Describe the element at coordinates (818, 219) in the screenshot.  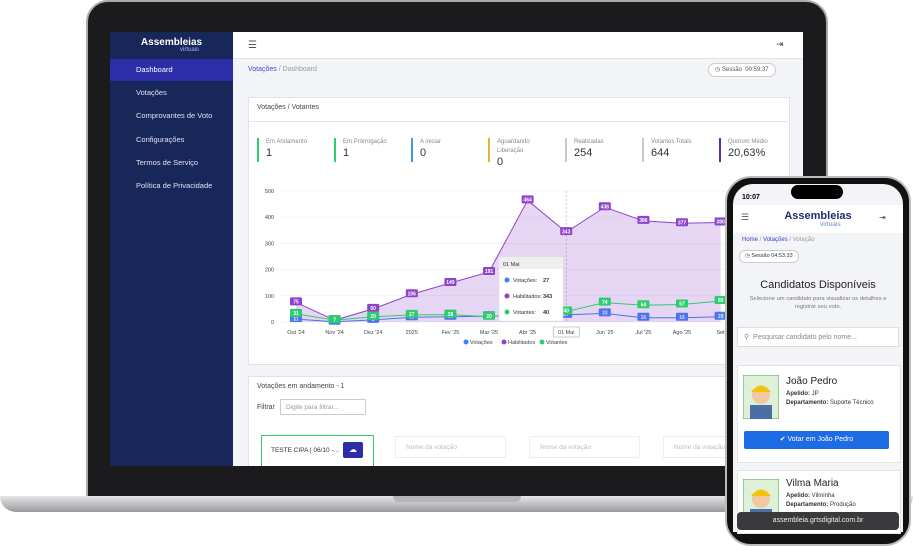
I see `phone-header` at that location.